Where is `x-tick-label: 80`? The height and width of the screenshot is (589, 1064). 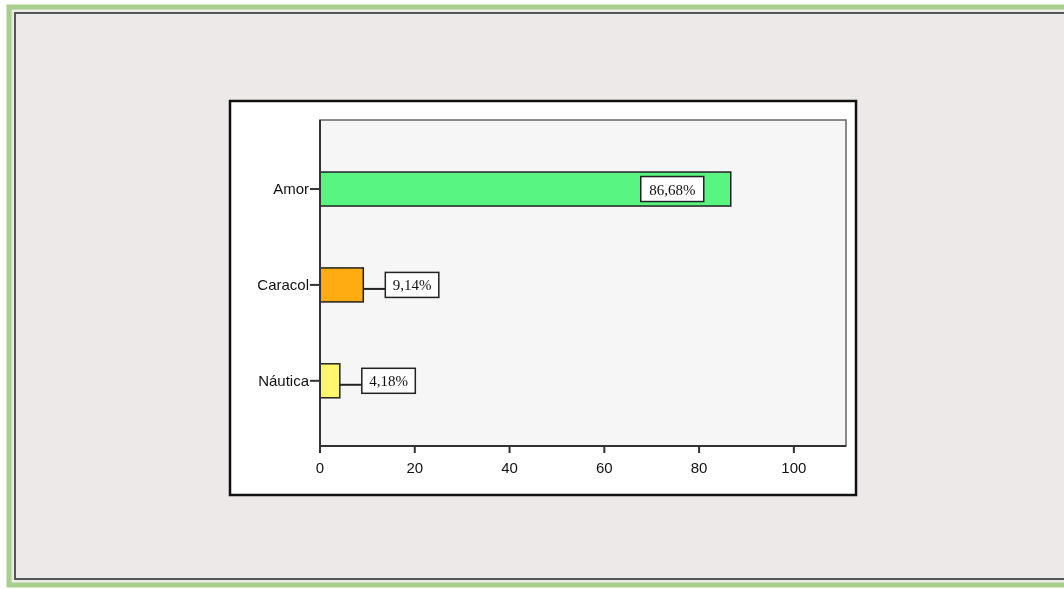 x-tick-label: 80 is located at coordinates (699, 467).